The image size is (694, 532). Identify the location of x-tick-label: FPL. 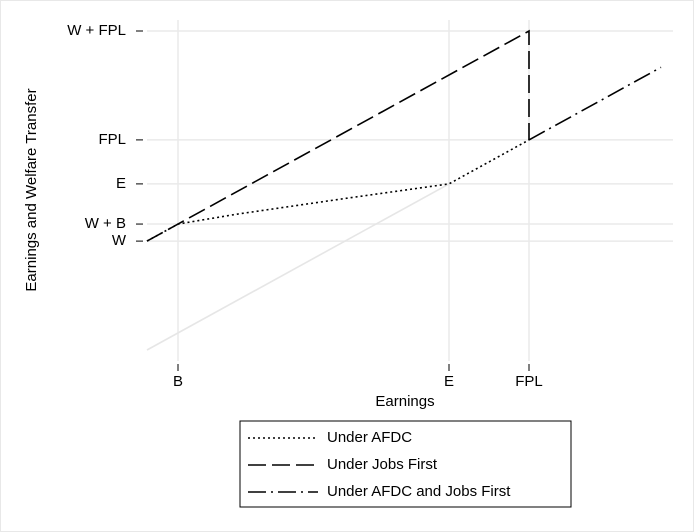
(529, 381).